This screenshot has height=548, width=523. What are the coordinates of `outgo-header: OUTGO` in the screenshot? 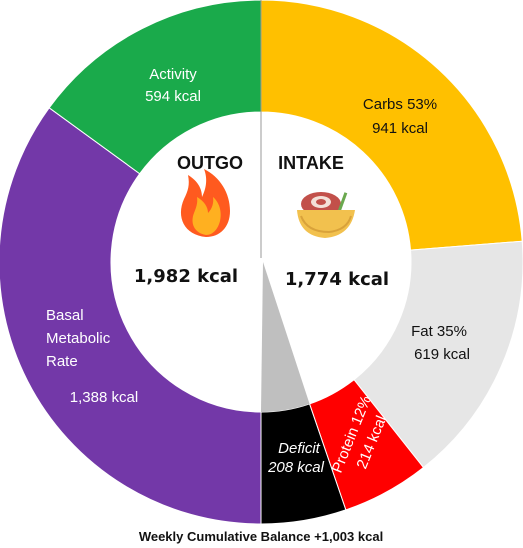 It's located at (210, 163).